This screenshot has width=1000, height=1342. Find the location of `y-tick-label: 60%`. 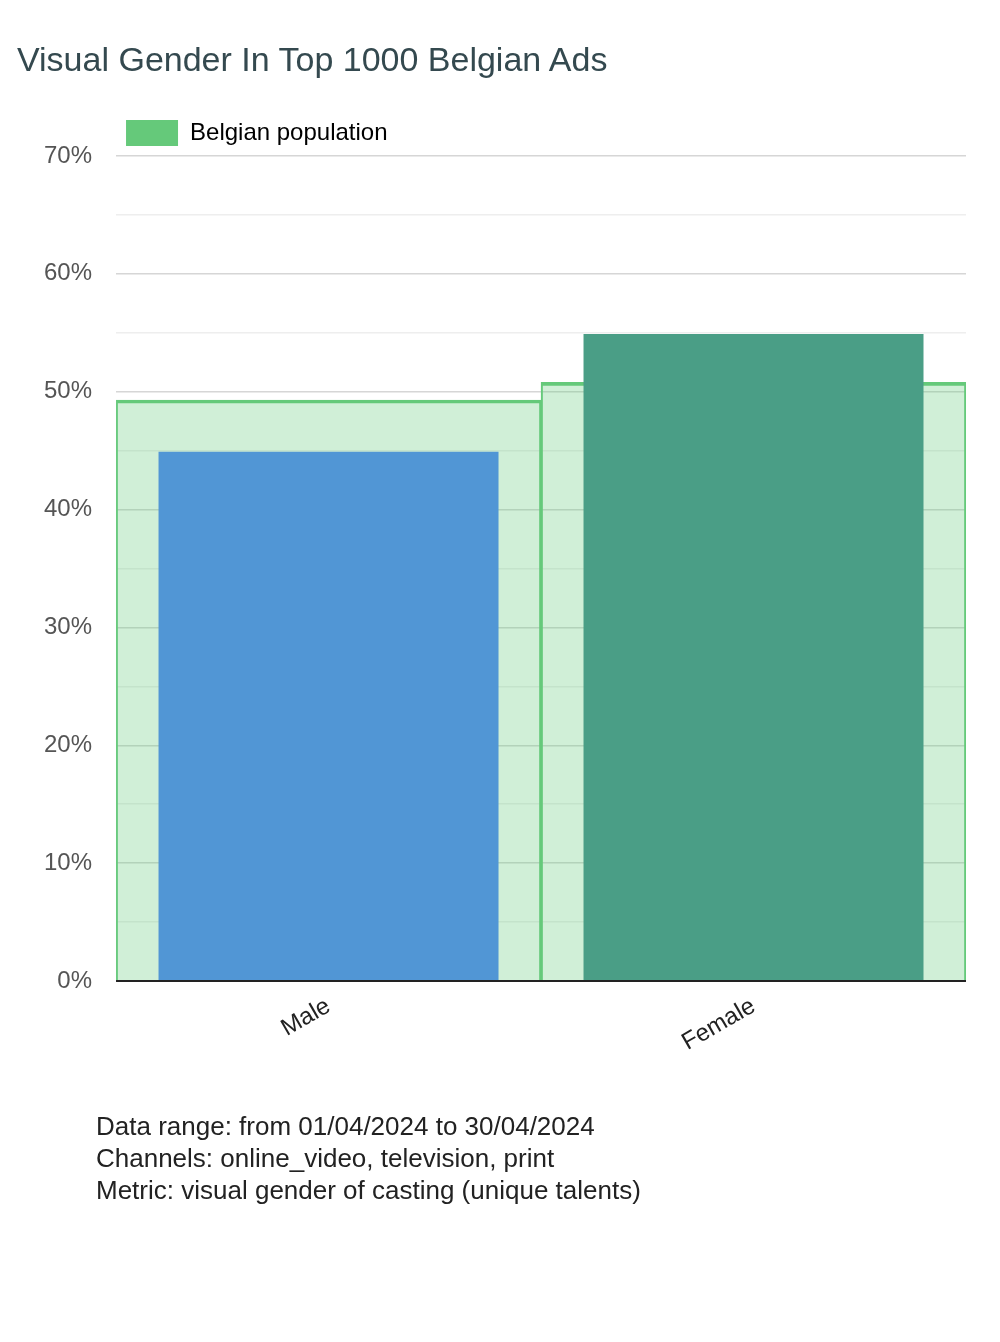

y-tick-label: 60% is located at coordinates (68, 272).